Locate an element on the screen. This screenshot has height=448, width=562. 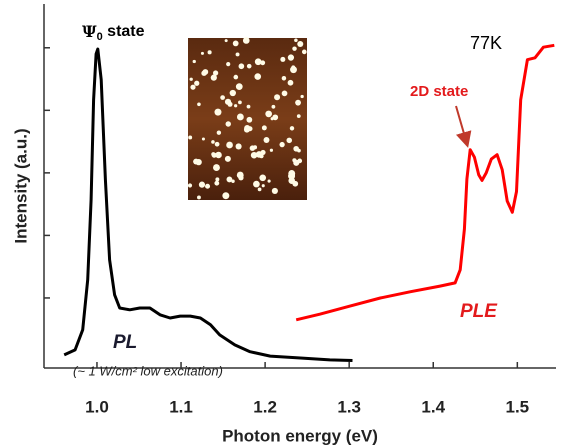
afm-inset is located at coordinates (247, 118).